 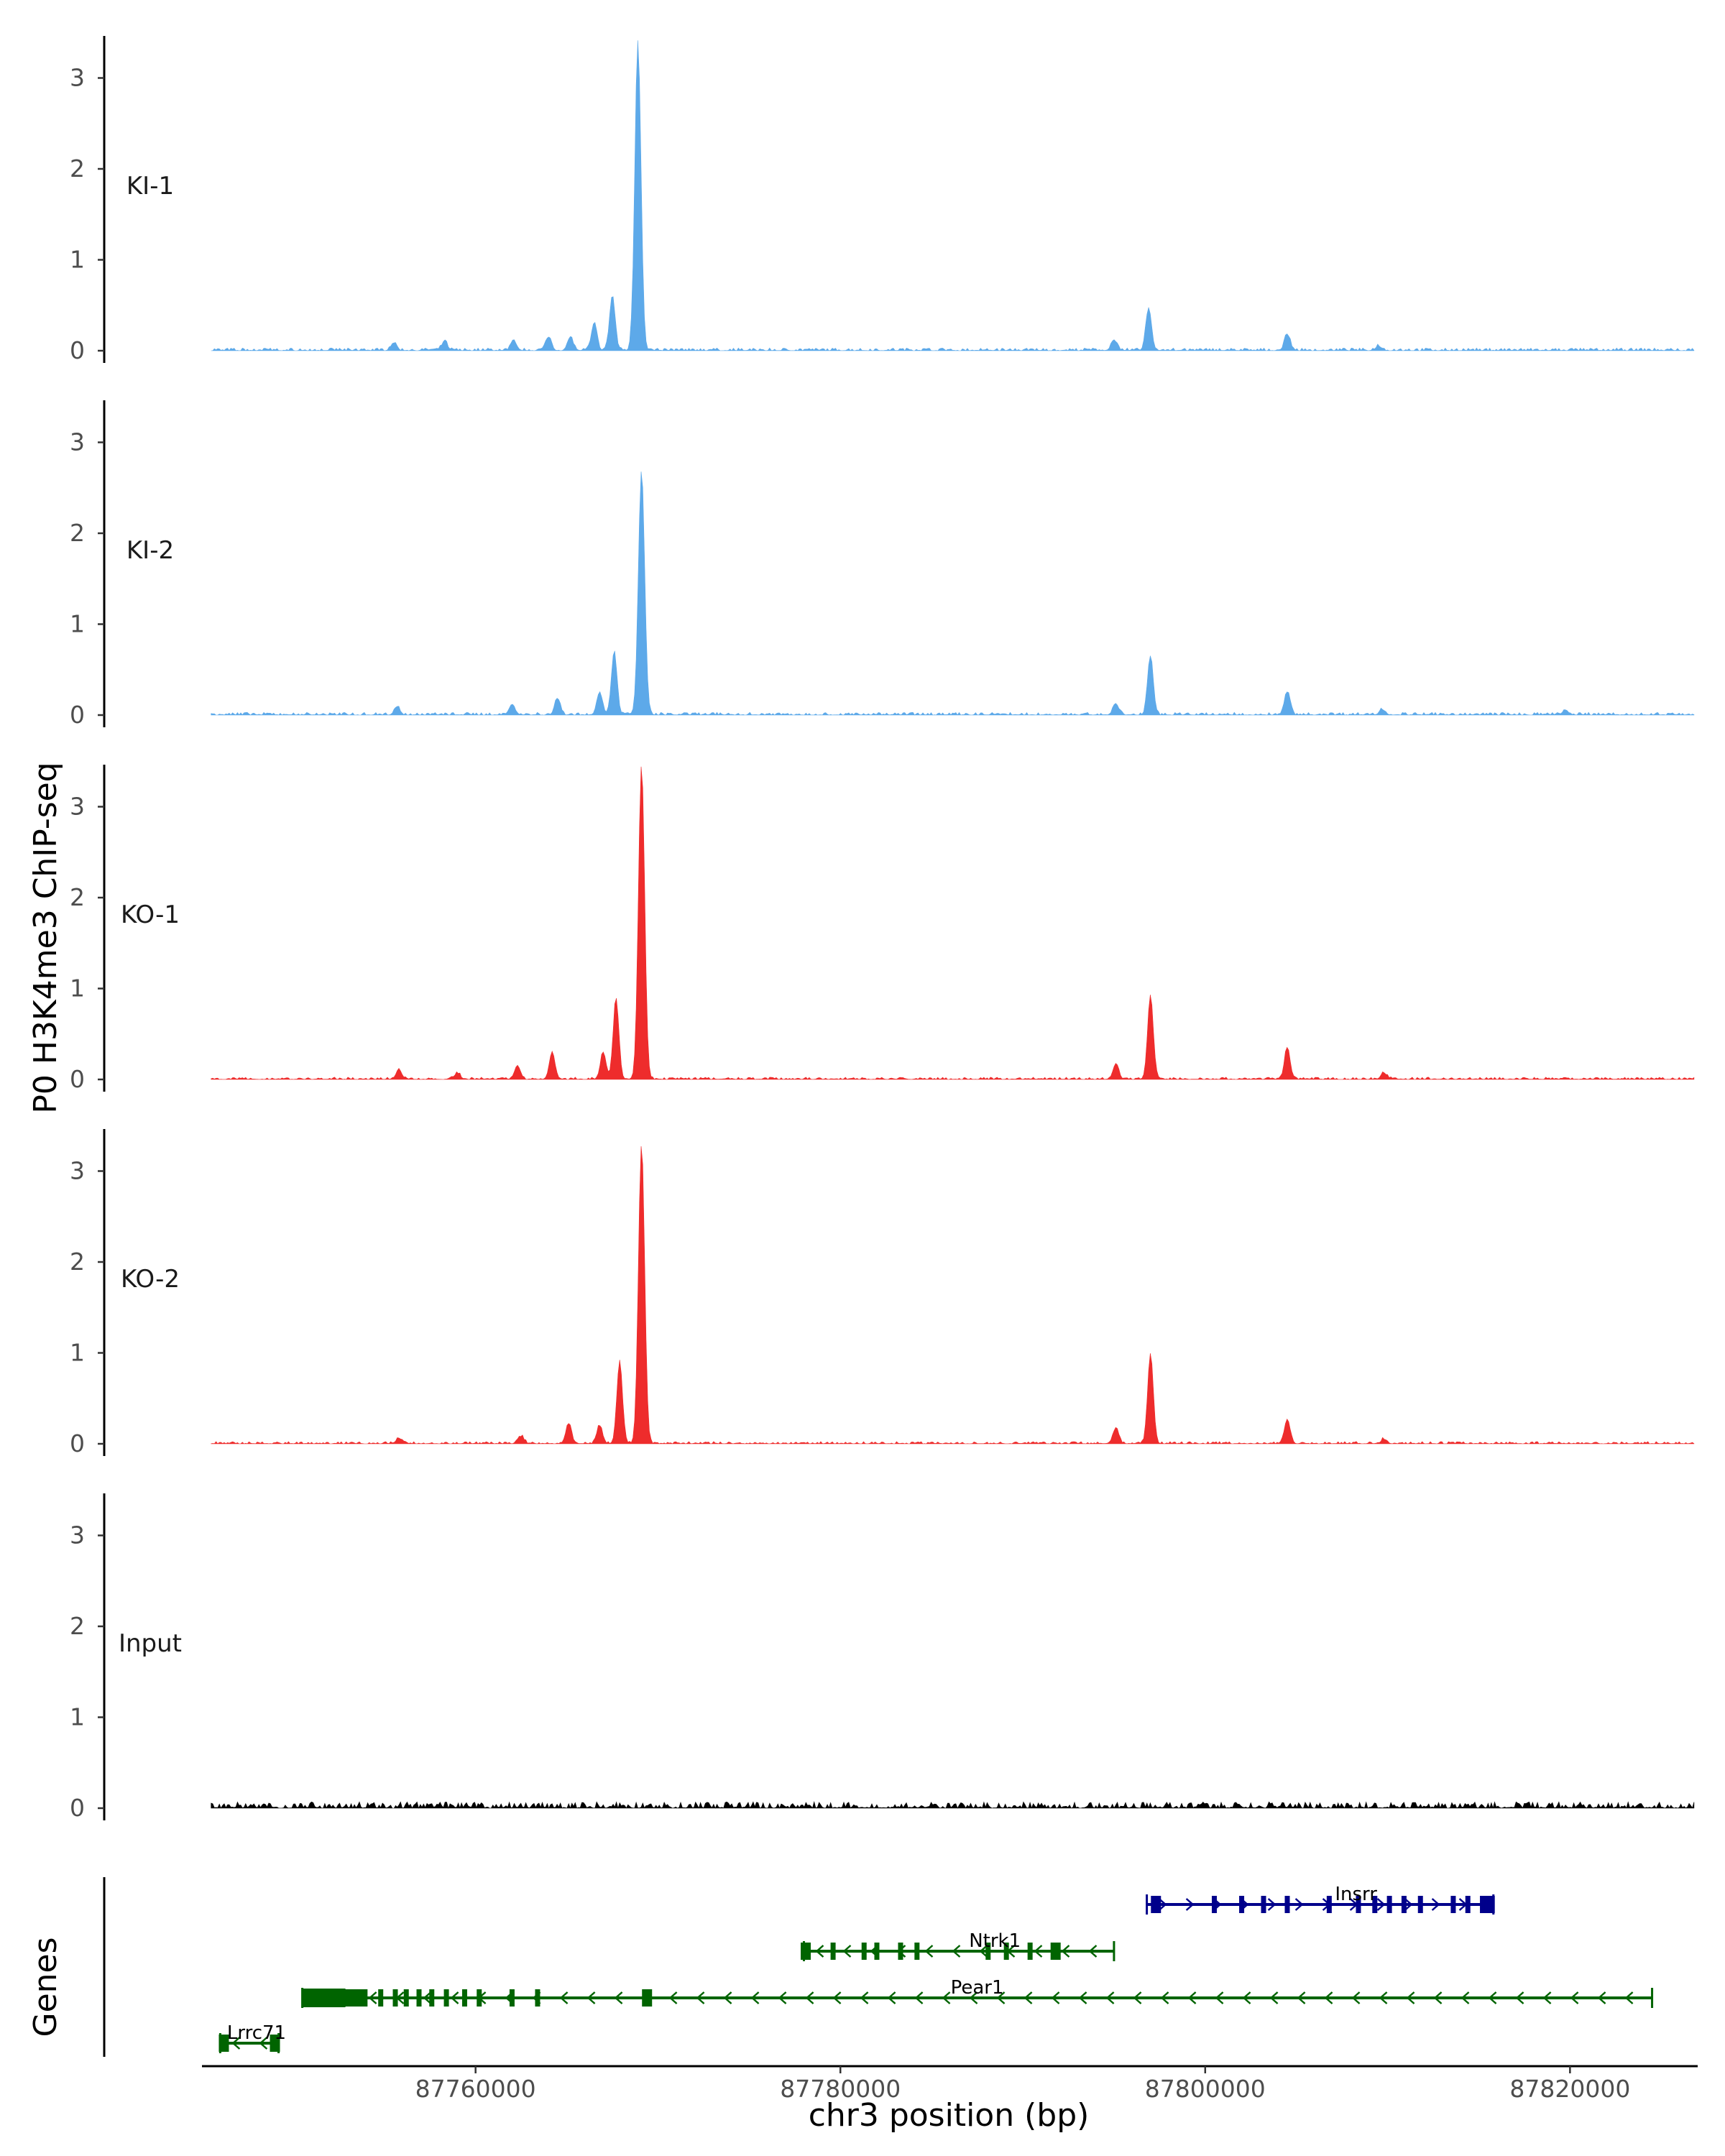 I want to click on genes-panel: Genes Insrr Ntrk1 Pear1 Lrrc71, so click(x=840, y=1967).